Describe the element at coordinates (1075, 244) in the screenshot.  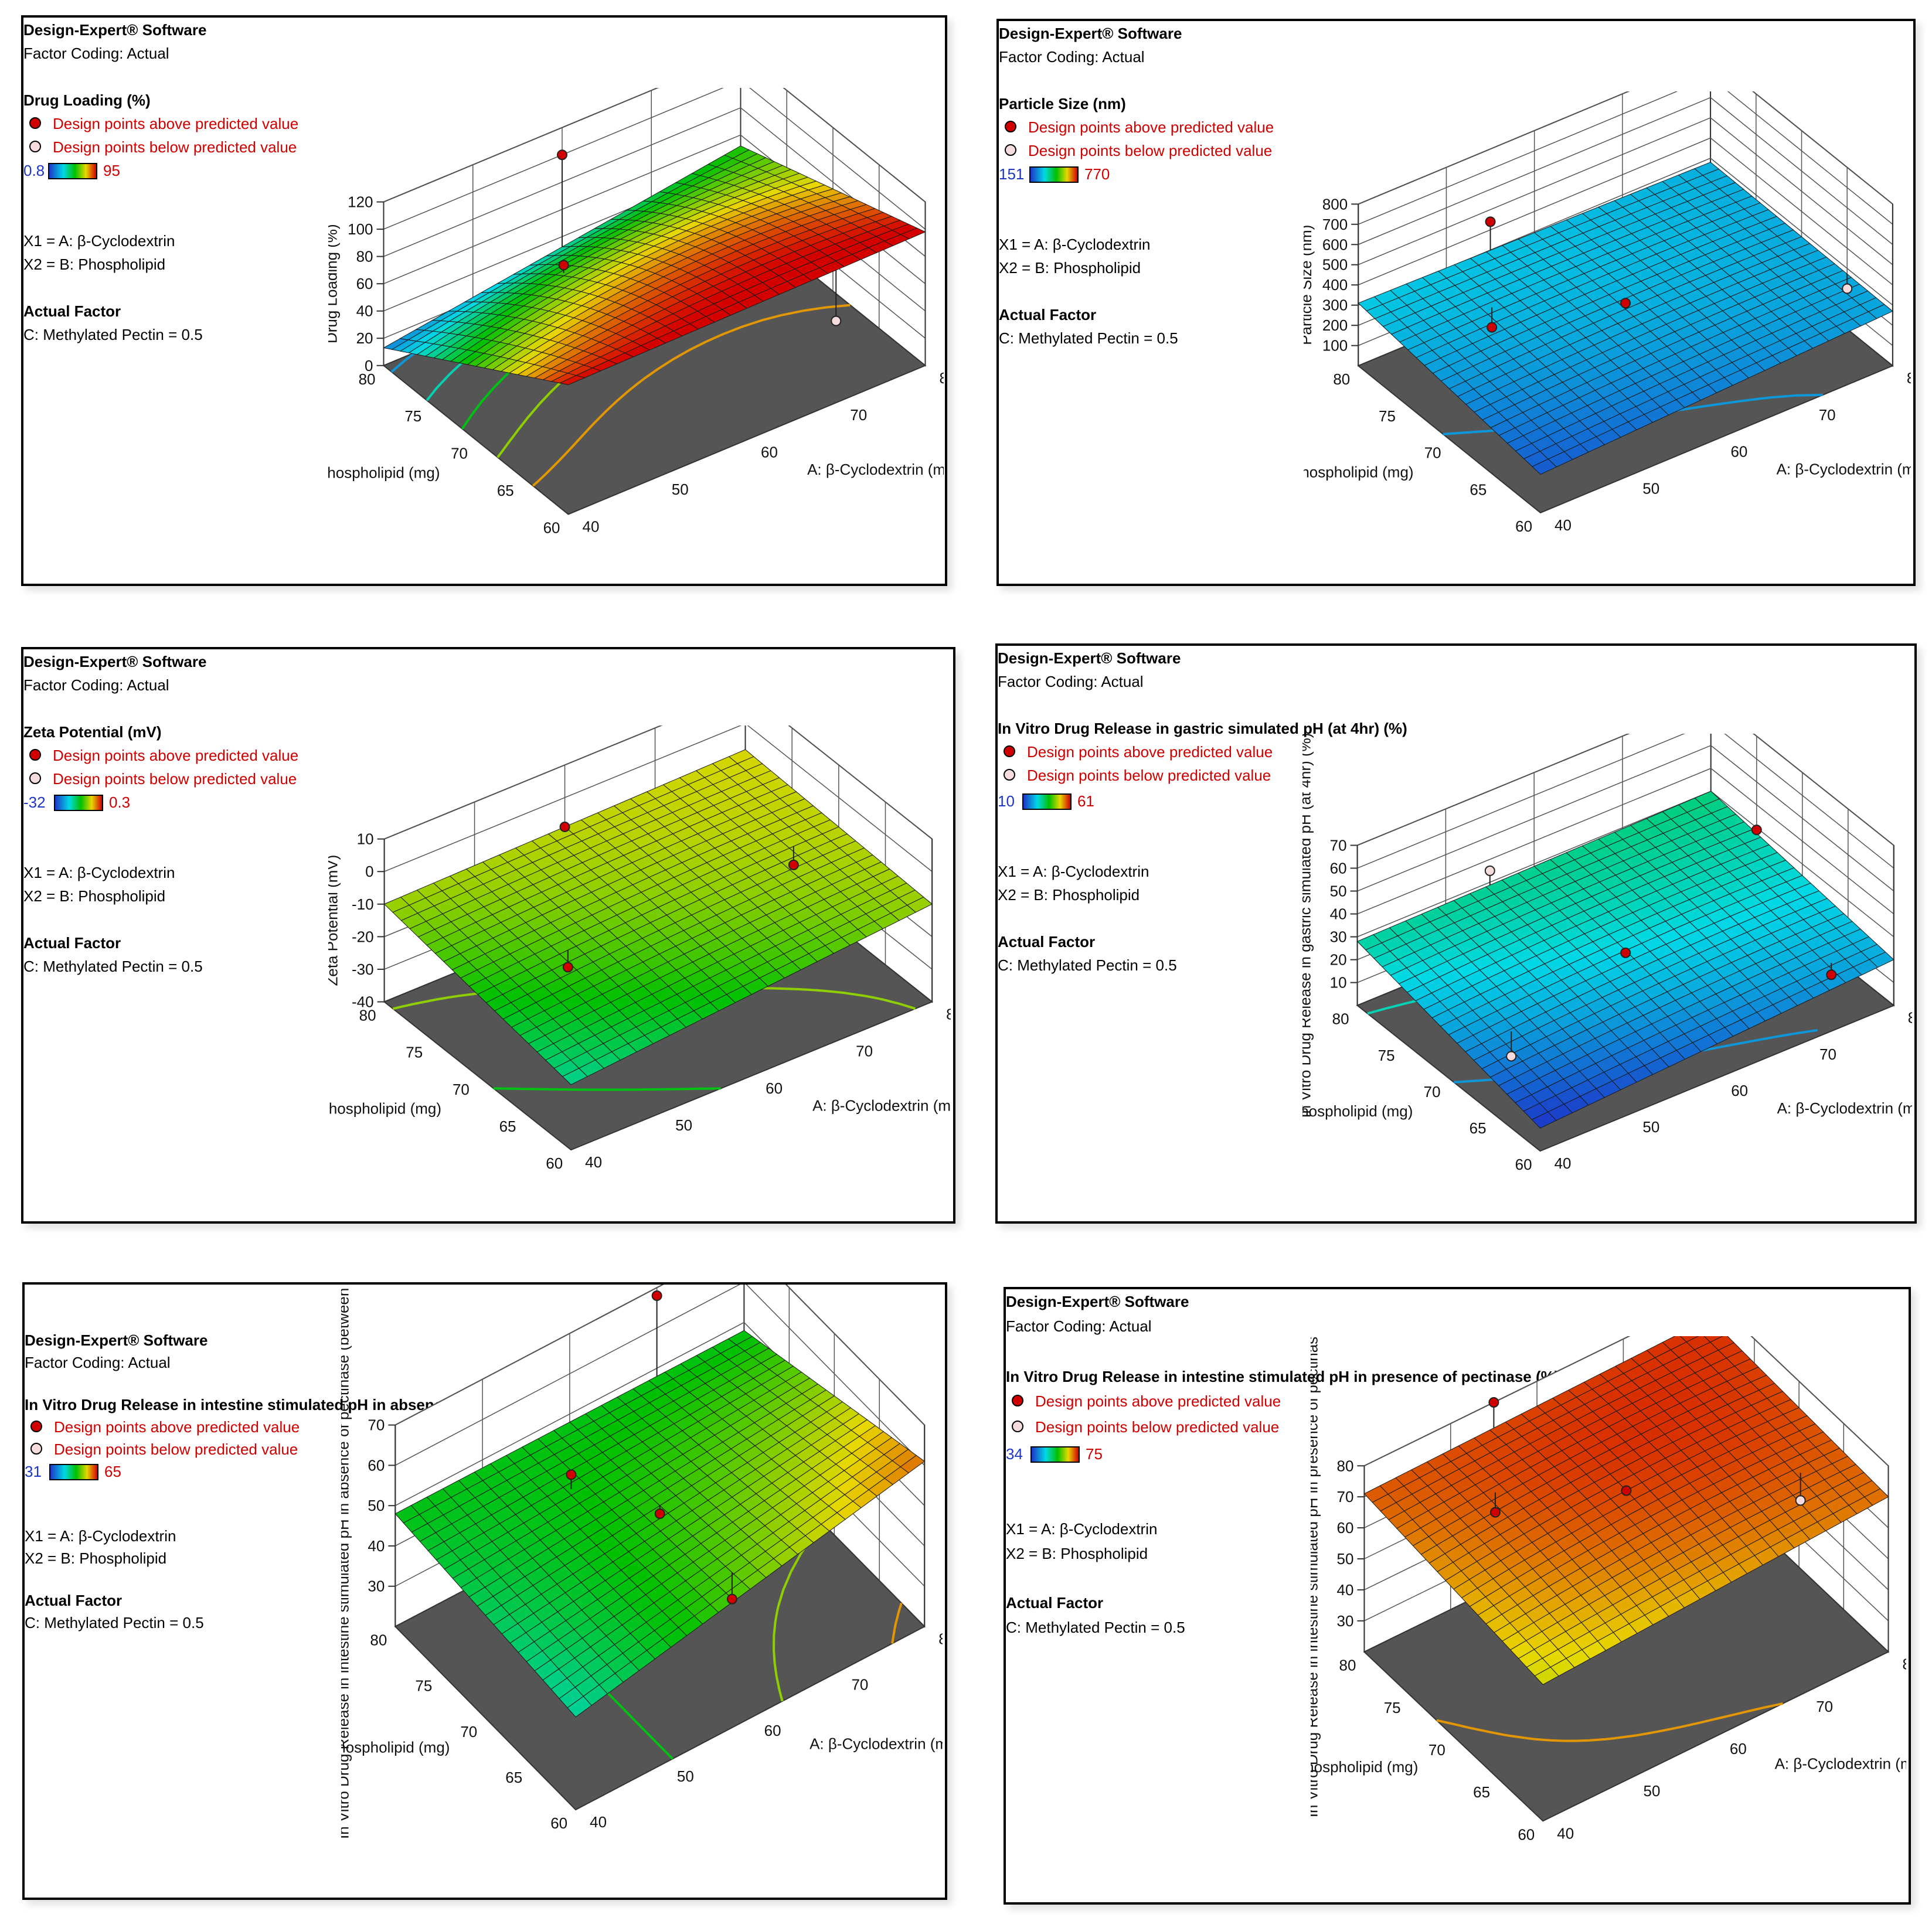
I see `x1-label: X1 = A: β-Cyclodextrin` at that location.